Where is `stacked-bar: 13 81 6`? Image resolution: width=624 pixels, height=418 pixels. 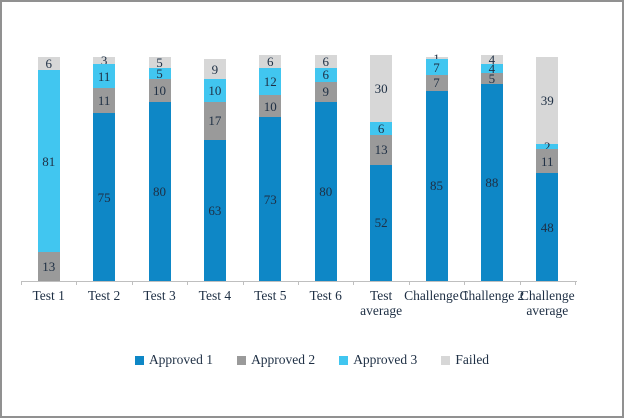
stacked-bar: 13 81 6 is located at coordinates (48, 168).